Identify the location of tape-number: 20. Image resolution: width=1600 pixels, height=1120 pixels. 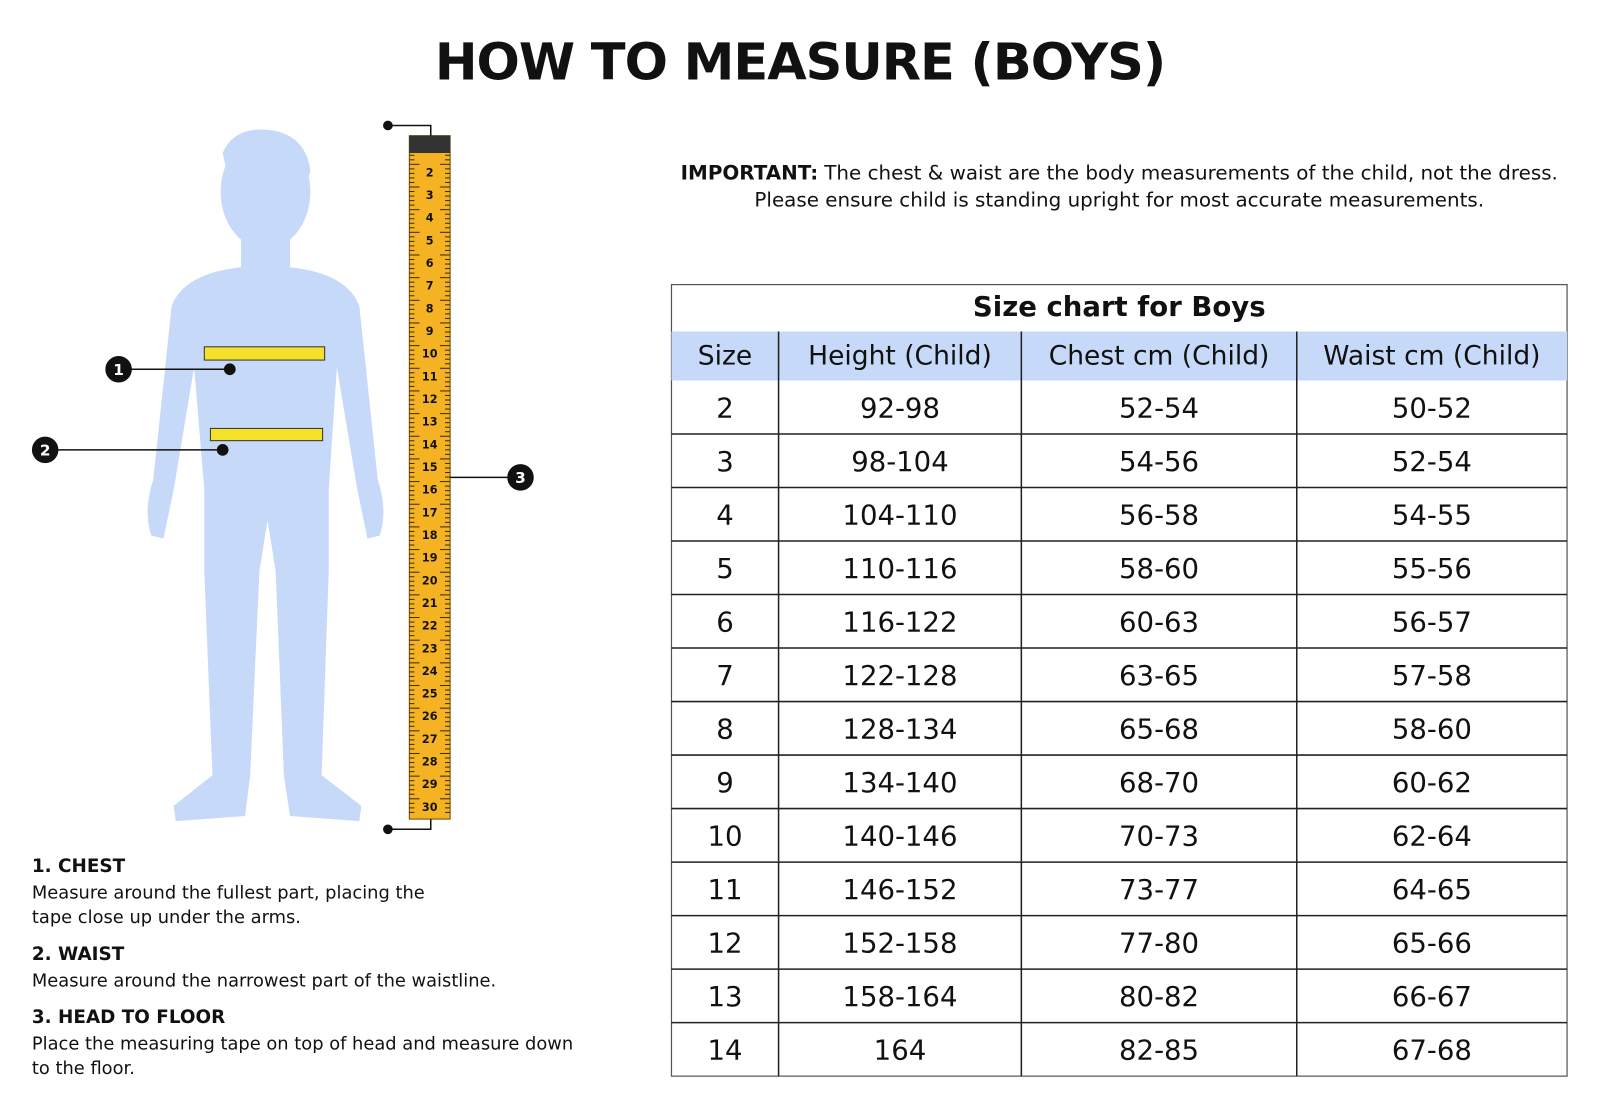
(430, 580).